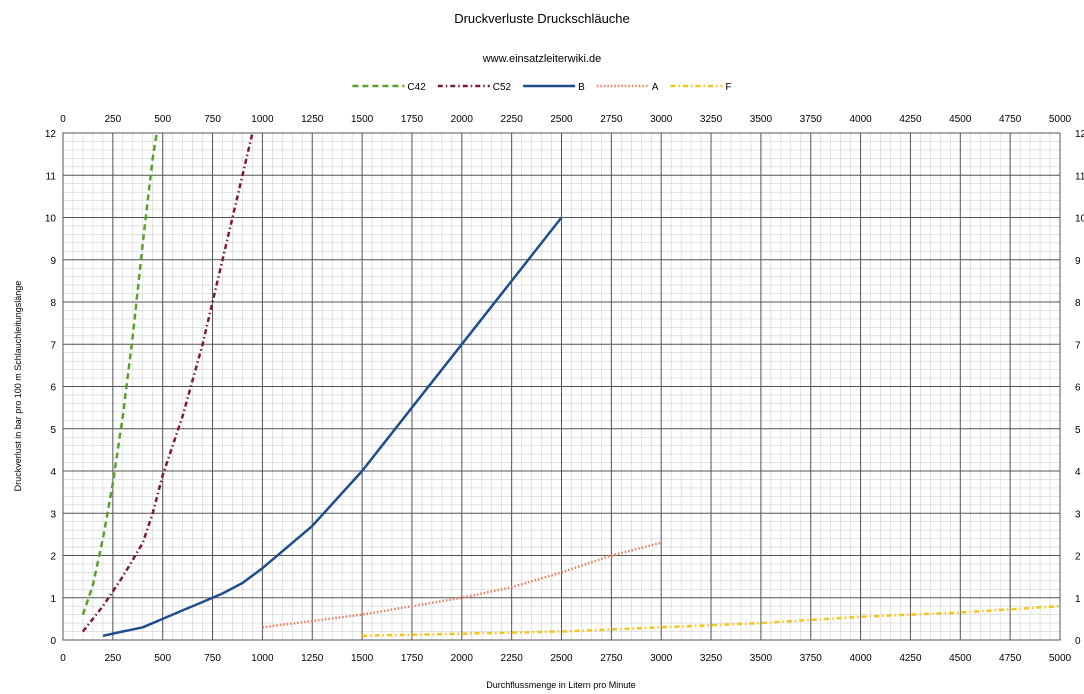  Describe the element at coordinates (1078, 557) in the screenshot. I see `y-tick-label-right: 2` at that location.